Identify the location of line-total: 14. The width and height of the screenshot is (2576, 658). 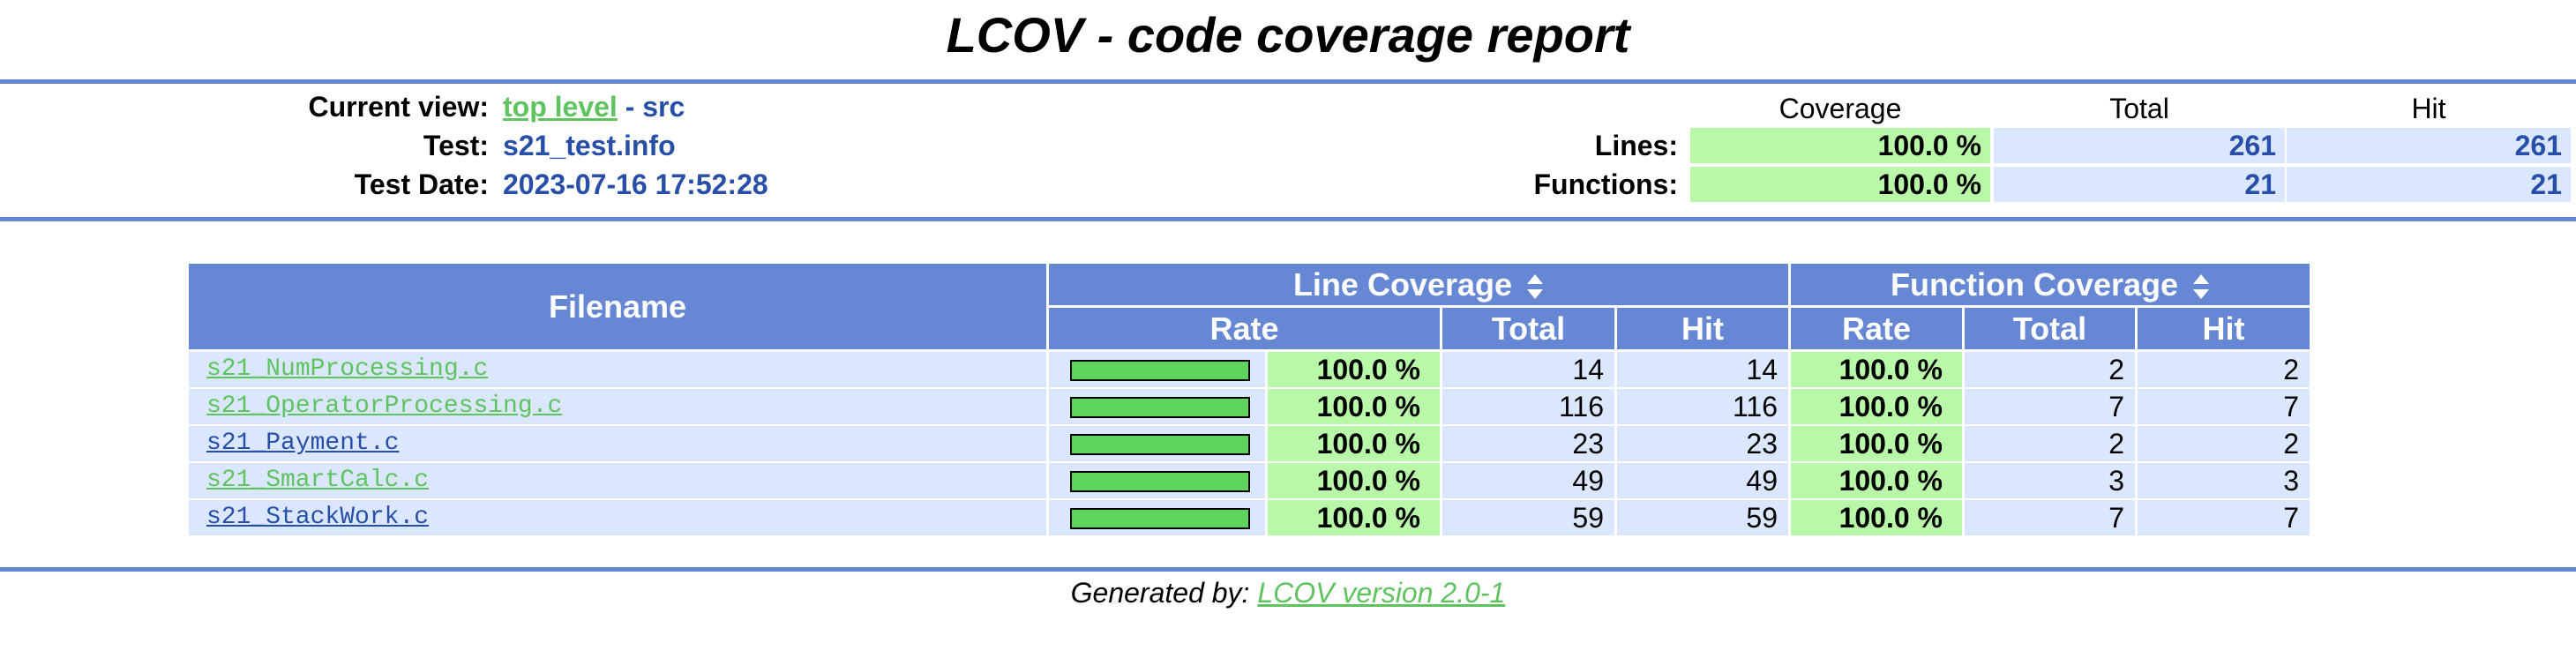
(1528, 369).